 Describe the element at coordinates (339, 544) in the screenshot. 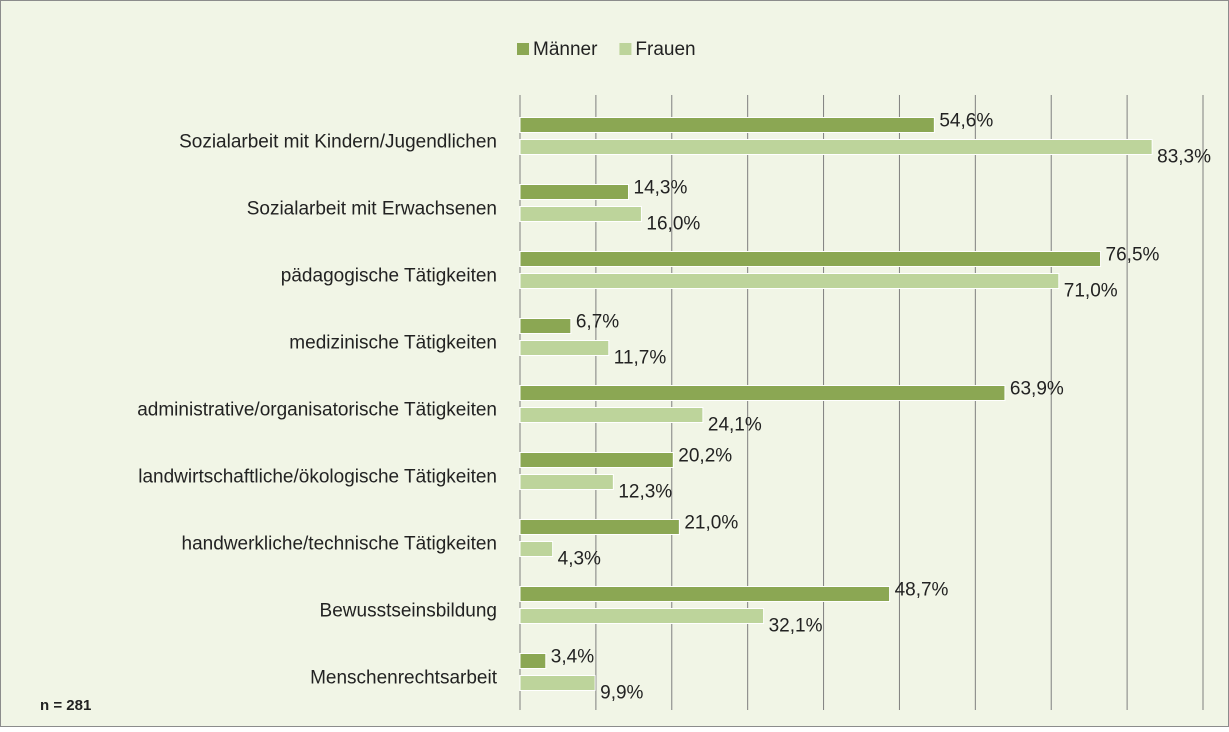

I see `category-label: handwerkliche/technische Tätigkeiten` at that location.